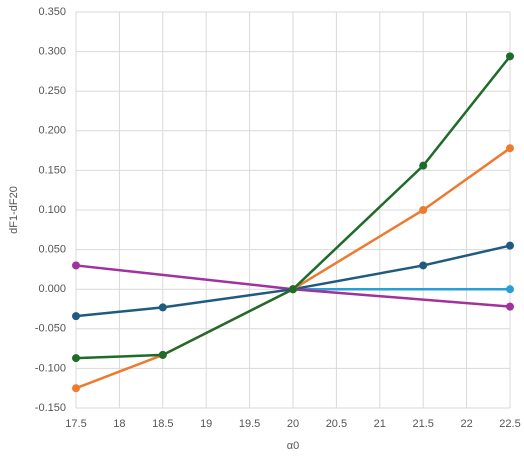 This screenshot has width=524, height=456. What do you see at coordinates (50, 408) in the screenshot?
I see `y-tick-label: -0.150` at bounding box center [50, 408].